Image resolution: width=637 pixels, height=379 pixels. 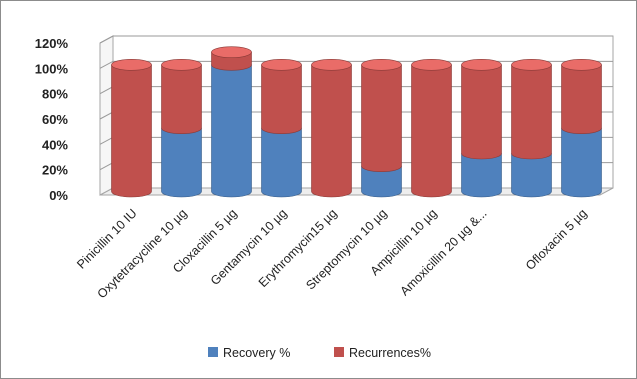 I want to click on legend-swatch-recovery, so click(x=213, y=352).